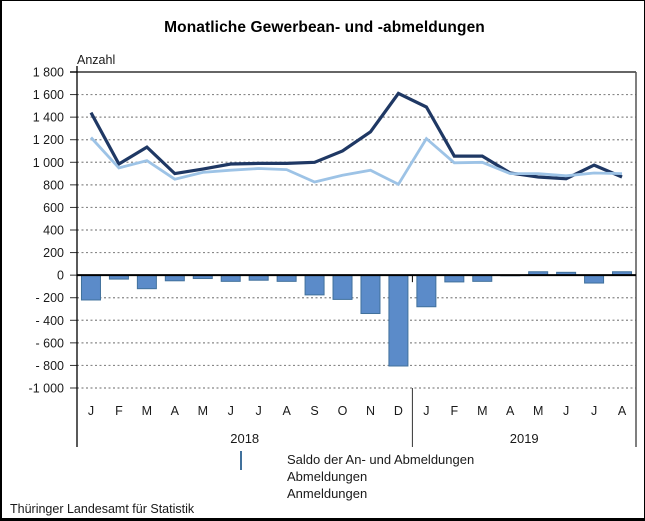 This screenshot has width=645, height=521. Describe the element at coordinates (324, 27) in the screenshot. I see `chart-title: Monatliche Gewerbean- und -abmeldungen` at that location.